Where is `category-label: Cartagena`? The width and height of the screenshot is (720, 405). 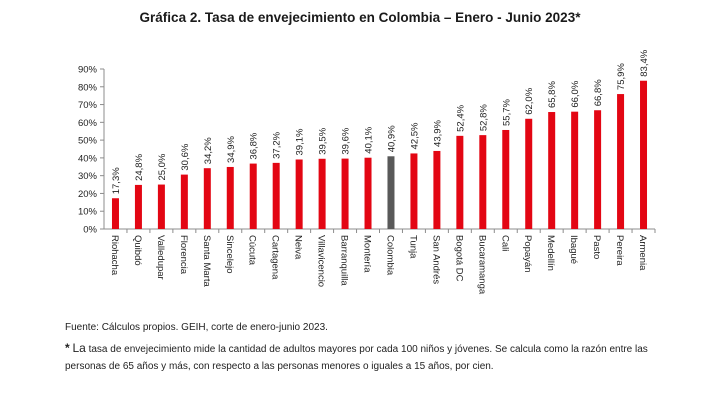
category-label: Cartagena is located at coordinates (275, 257).